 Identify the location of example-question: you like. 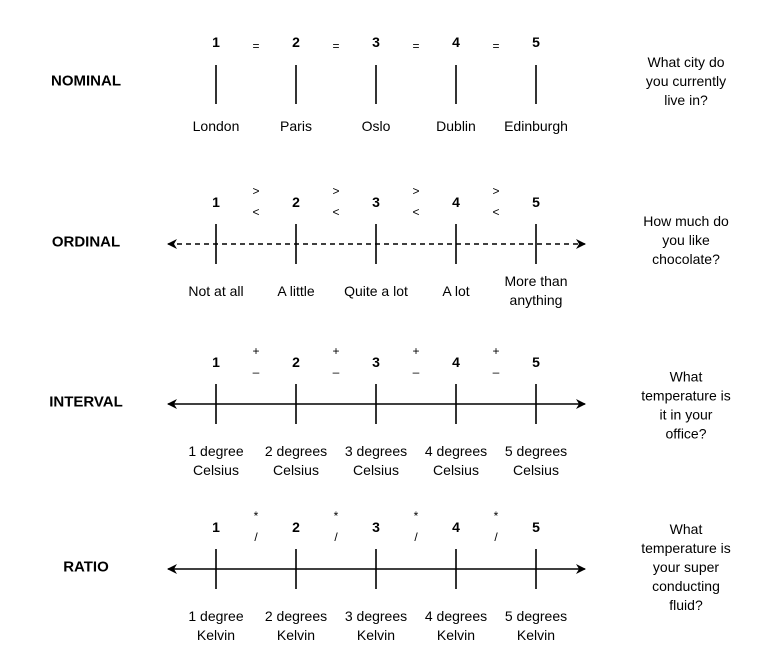
(686, 240).